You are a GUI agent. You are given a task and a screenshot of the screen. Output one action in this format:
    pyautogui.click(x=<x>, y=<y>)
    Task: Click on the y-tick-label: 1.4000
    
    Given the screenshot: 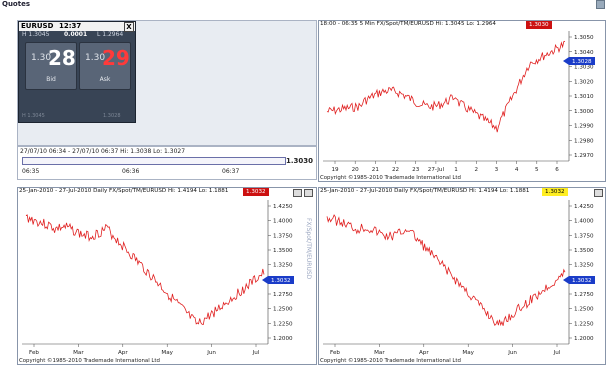 What is the action you would take?
    pyautogui.click(x=283, y=222)
    